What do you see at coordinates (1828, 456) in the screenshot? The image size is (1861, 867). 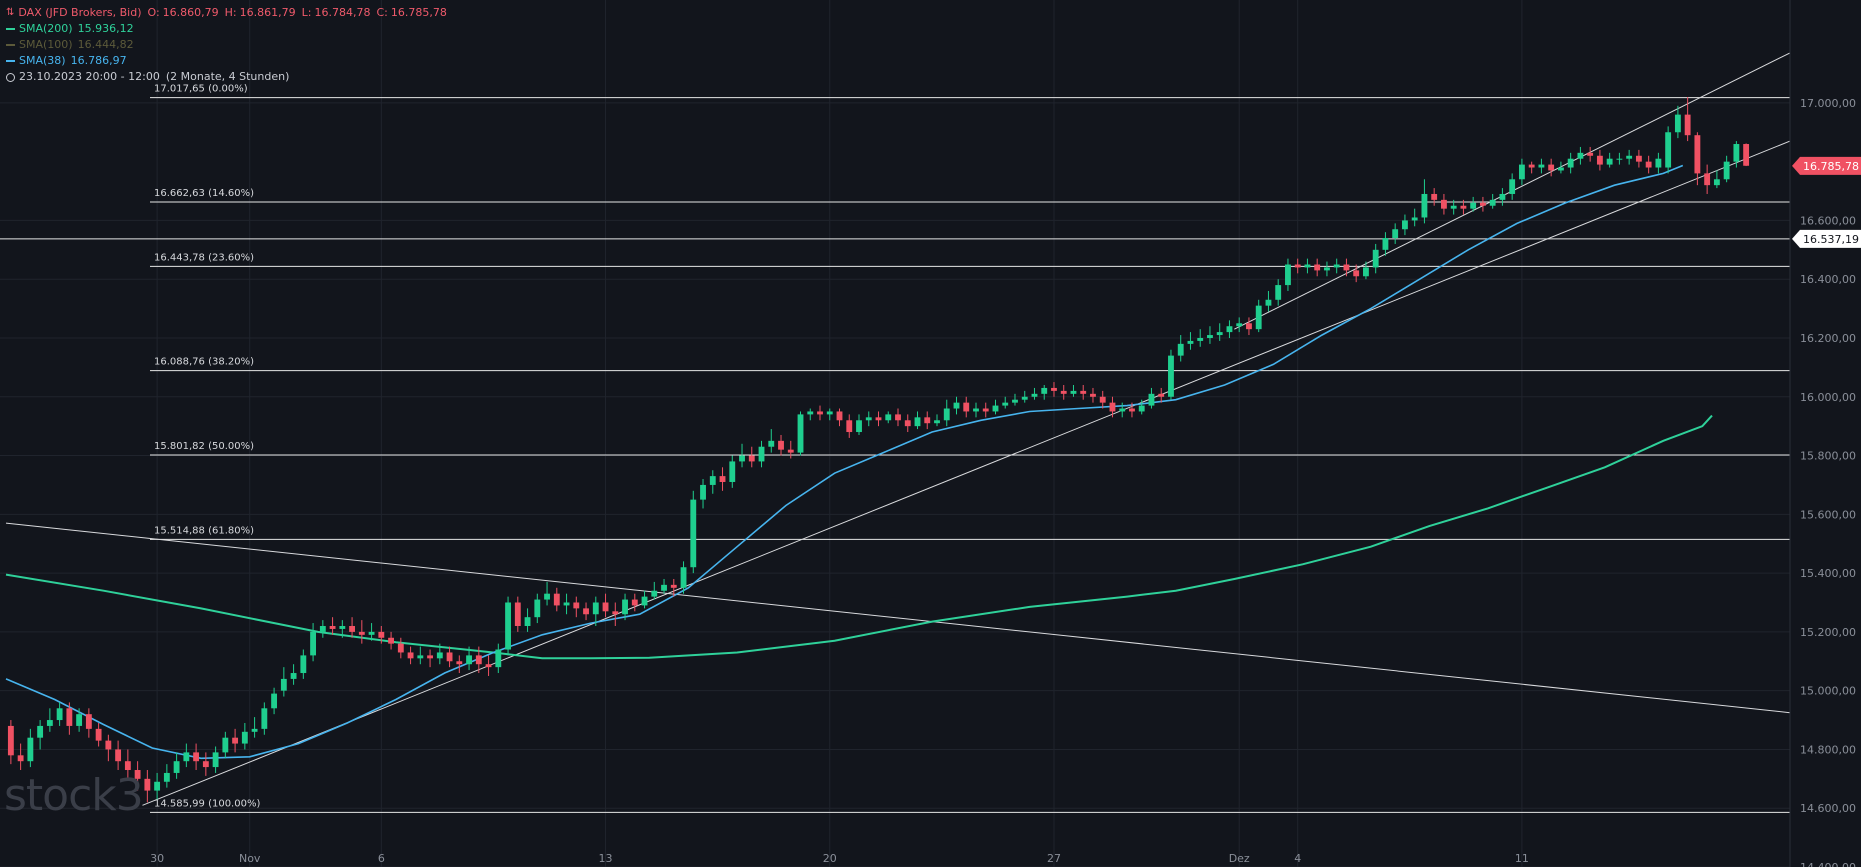 I see `y-tick-label: 15.800,00` at bounding box center [1828, 456].